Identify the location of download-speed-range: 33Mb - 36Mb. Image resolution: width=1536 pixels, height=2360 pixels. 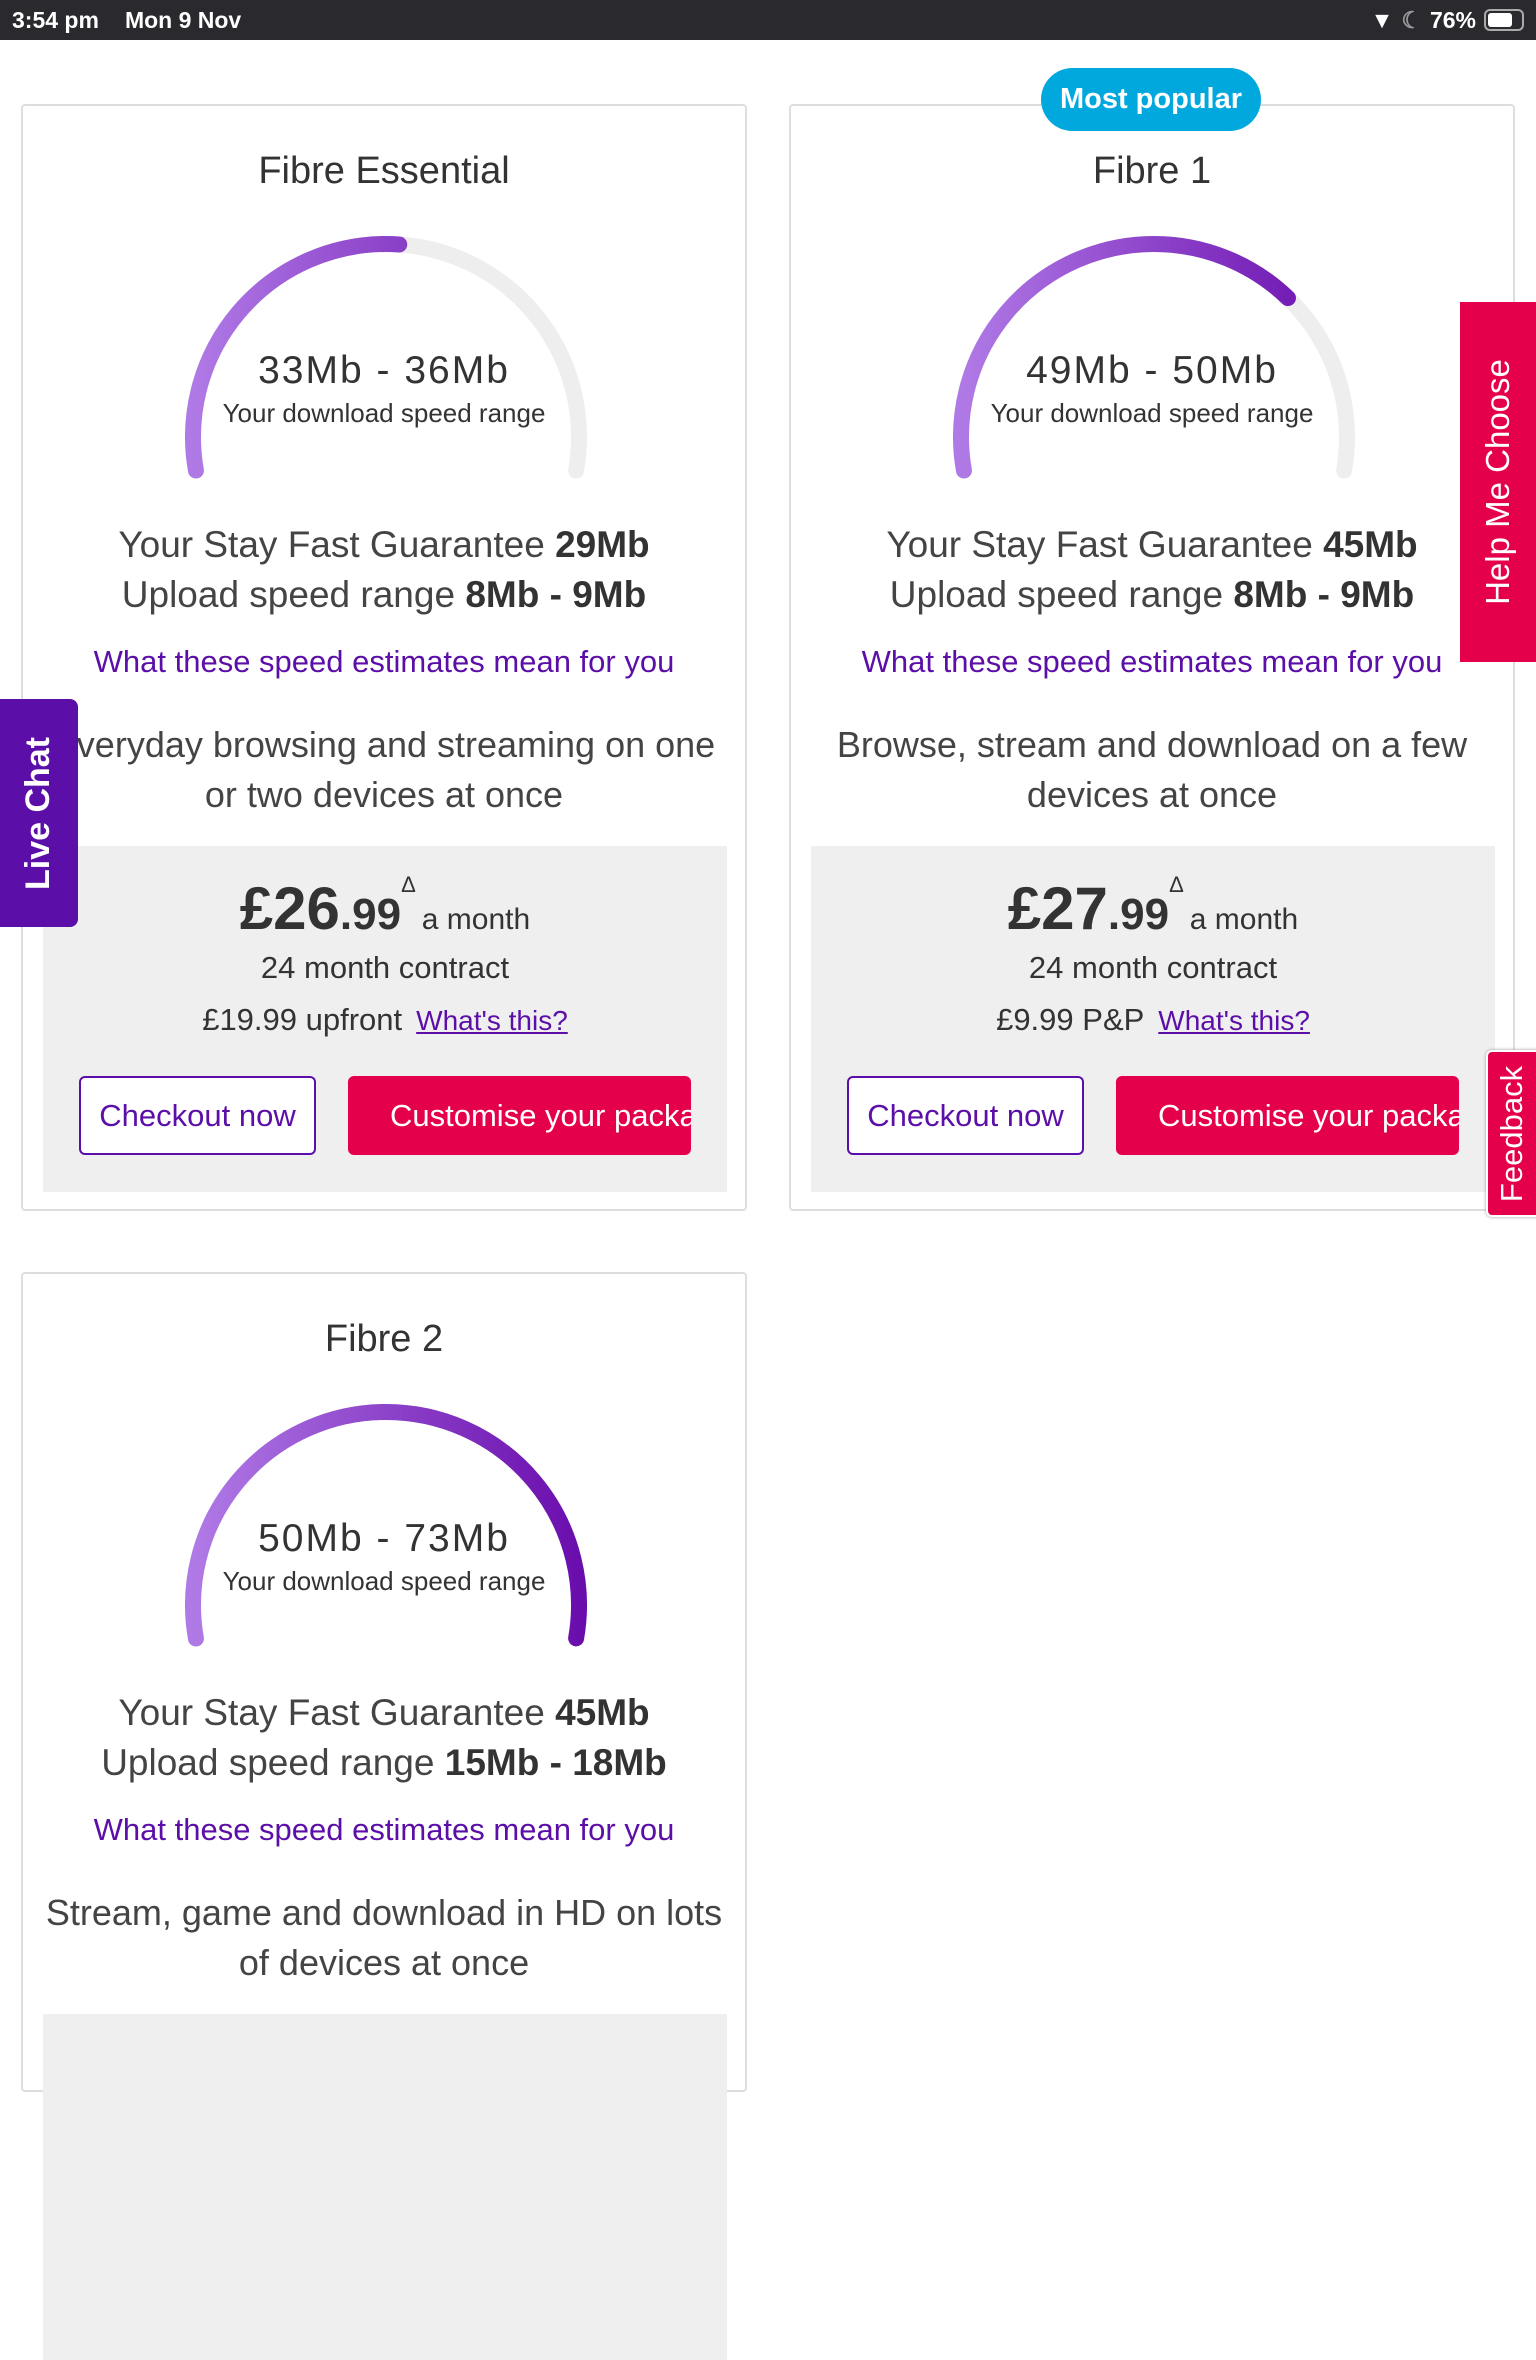
(384, 370).